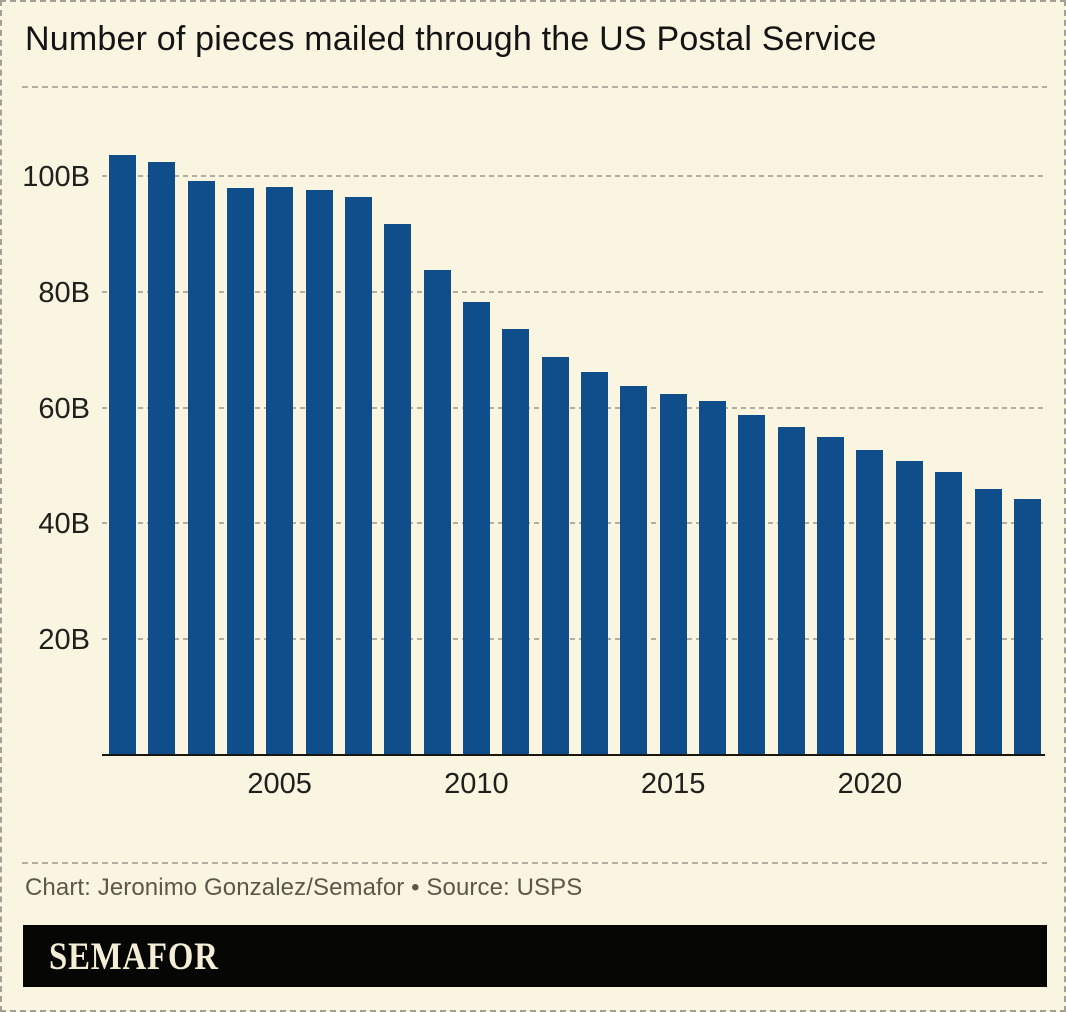  What do you see at coordinates (1027, 626) in the screenshot?
I see `bar-2024` at bounding box center [1027, 626].